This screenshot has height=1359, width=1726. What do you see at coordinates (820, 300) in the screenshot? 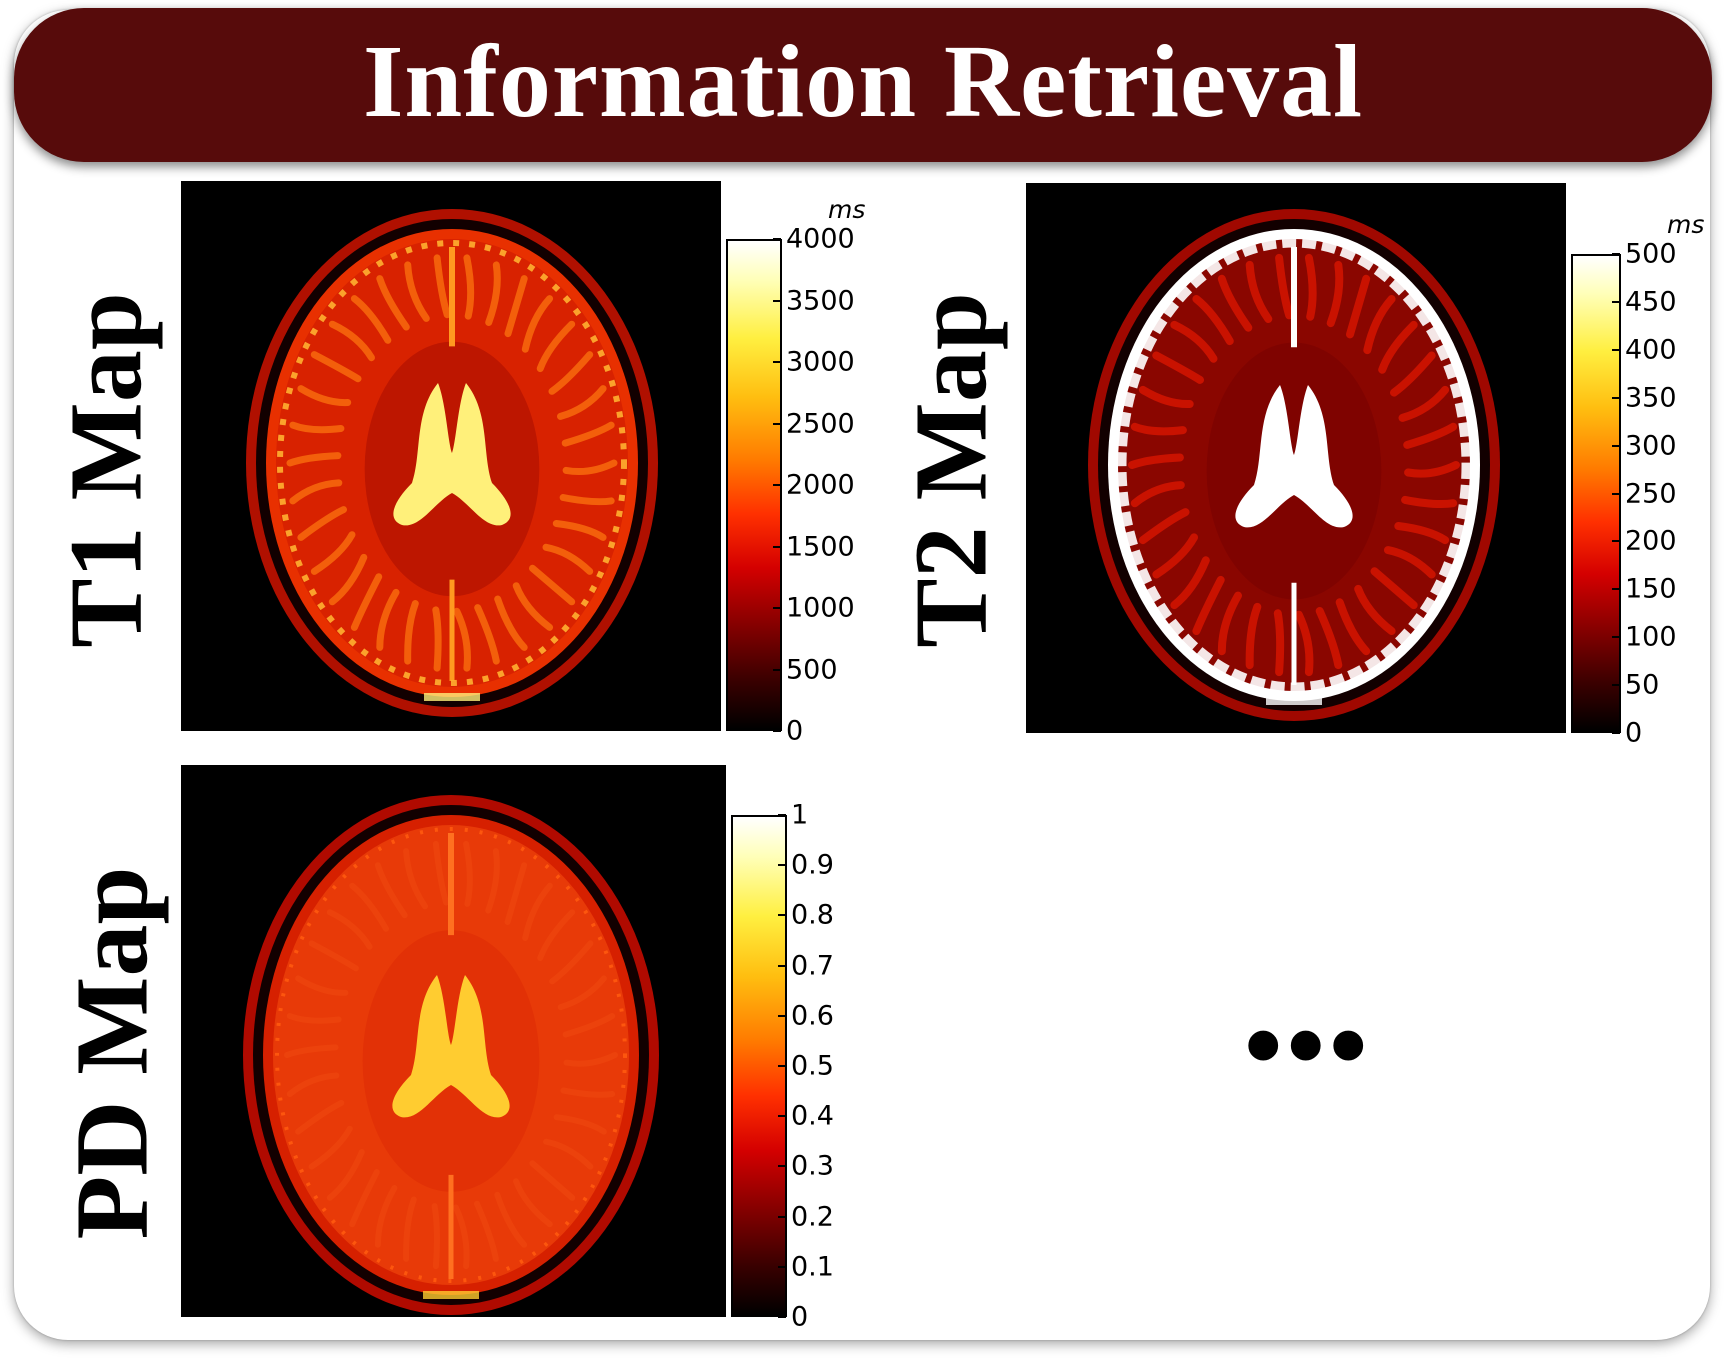
I see `colorbar-tick-label: 3500` at bounding box center [820, 300].